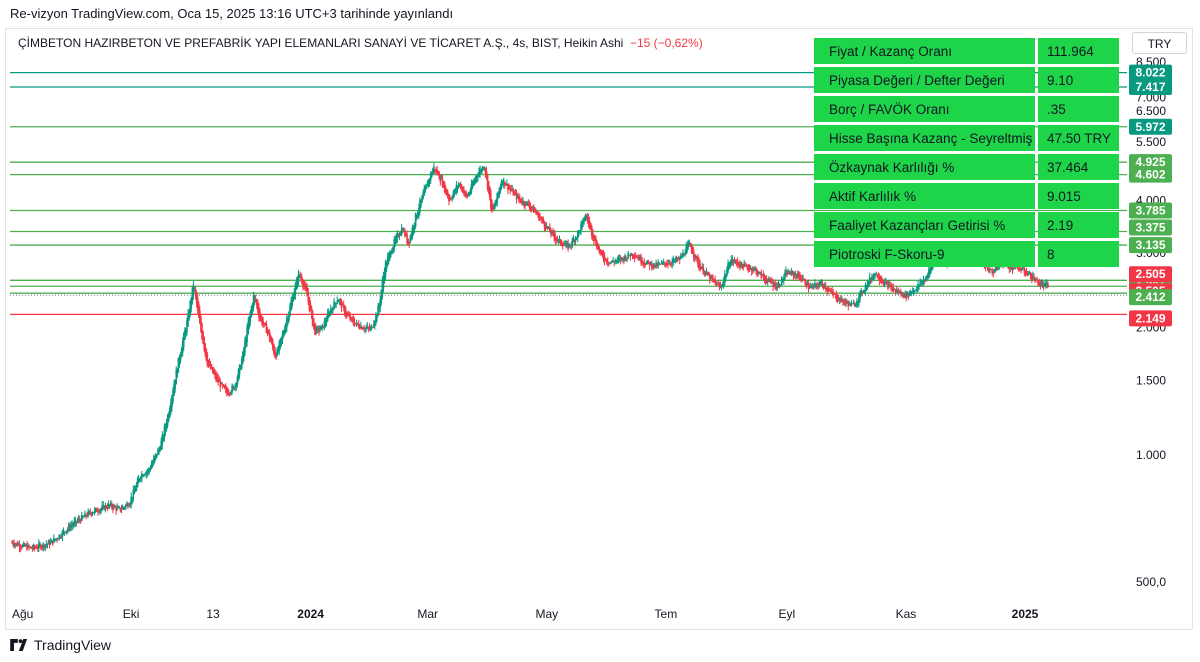 The image size is (1200, 662). I want to click on metric-value: 37.464, so click(1078, 167).